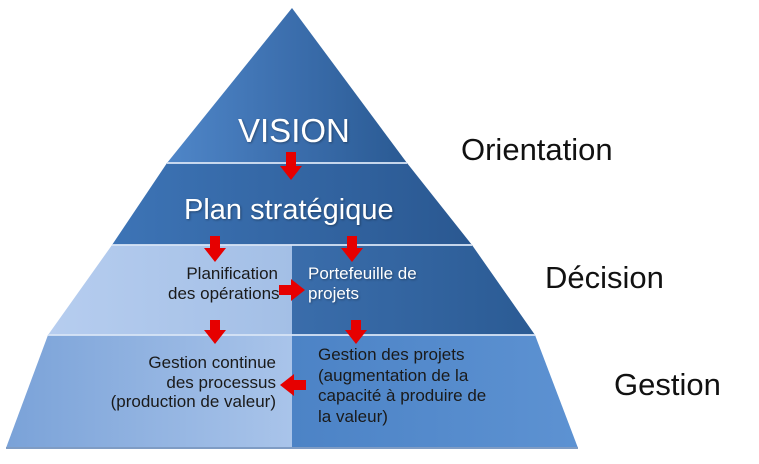 This screenshot has height=464, width=759. What do you see at coordinates (193, 402) in the screenshot?
I see `label-gestion-continue-line3: (production de valeur)` at bounding box center [193, 402].